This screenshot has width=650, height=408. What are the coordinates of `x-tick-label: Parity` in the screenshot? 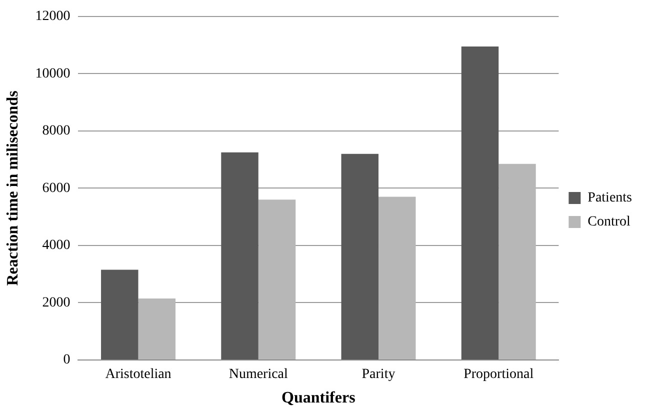 It's located at (379, 374).